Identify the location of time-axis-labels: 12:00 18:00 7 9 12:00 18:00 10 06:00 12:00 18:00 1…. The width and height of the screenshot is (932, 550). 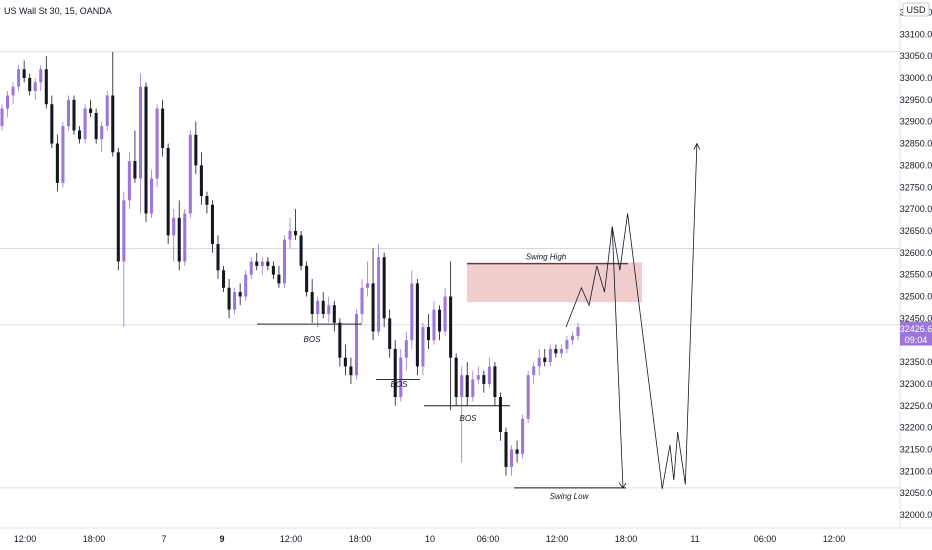
(430, 539).